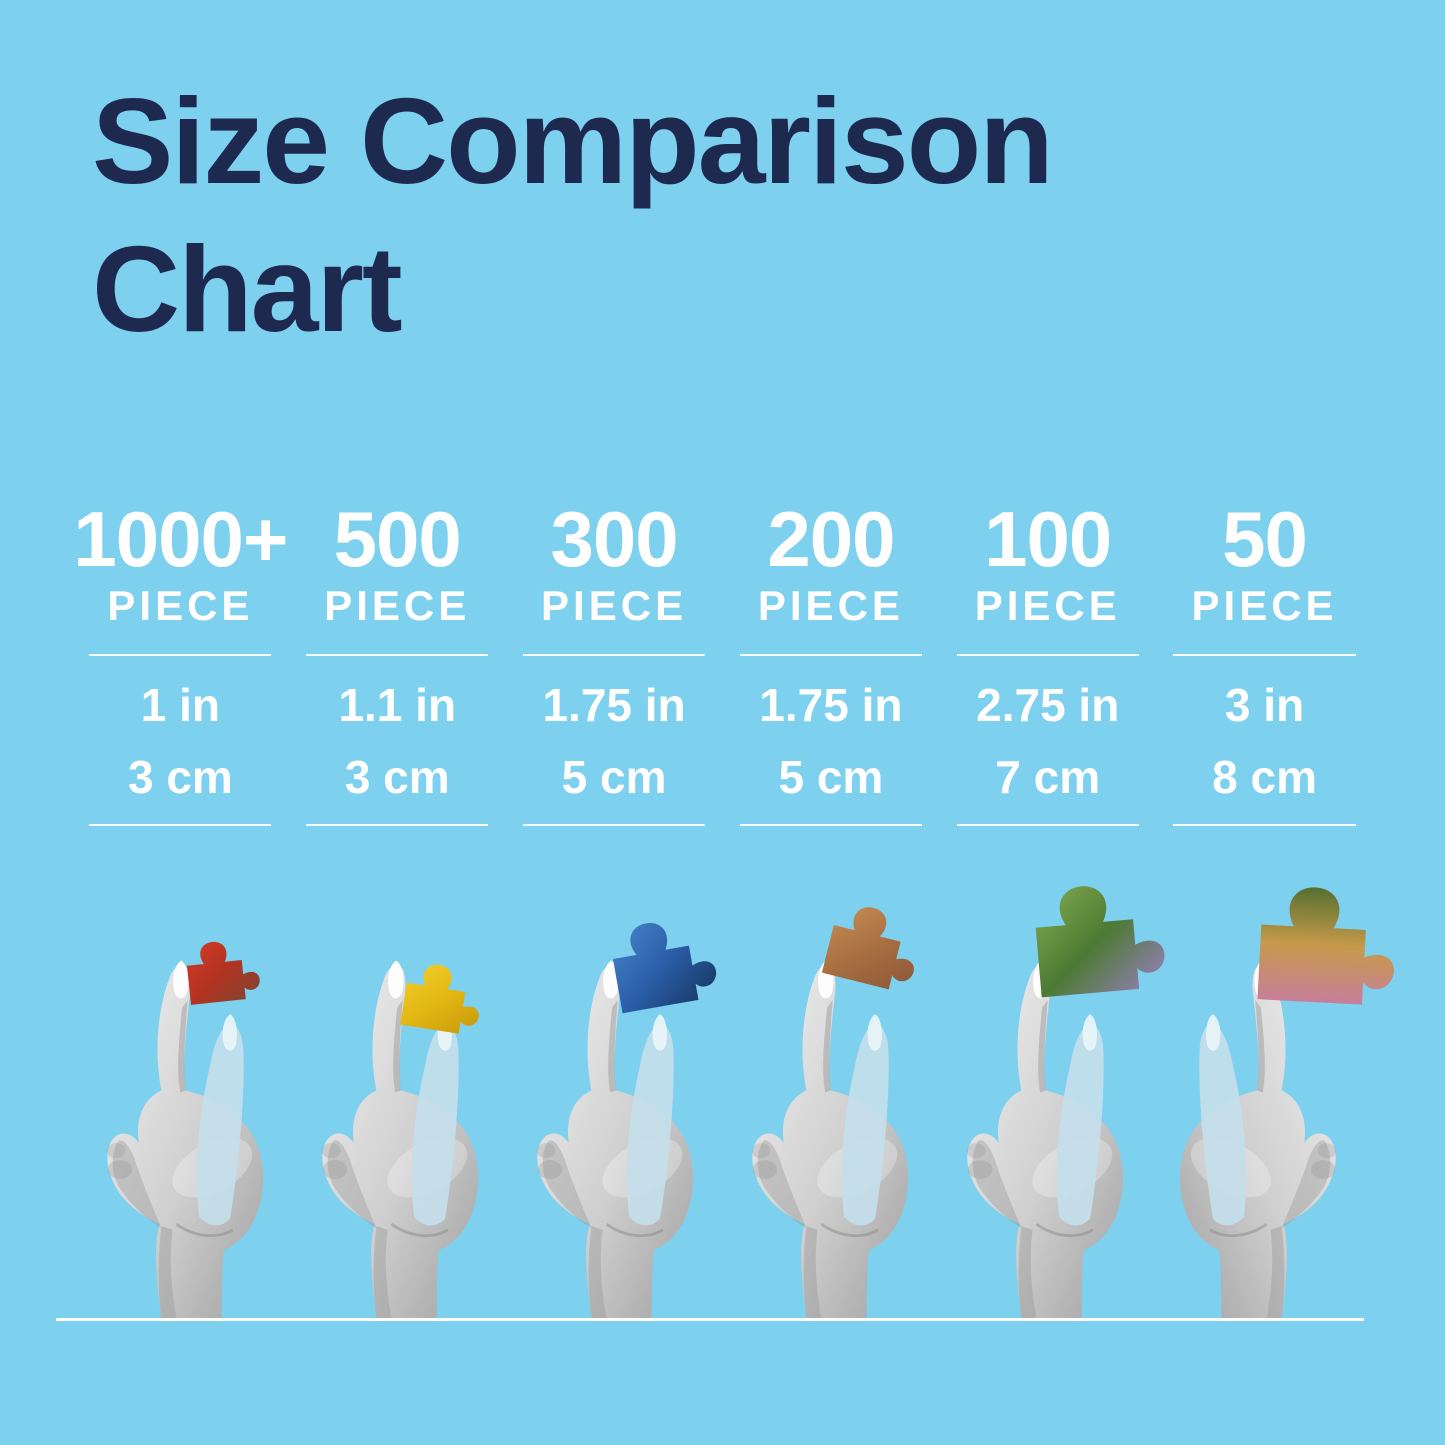 Image resolution: width=1445 pixels, height=1445 pixels. I want to click on size-cm: 7 cm, so click(1048, 777).